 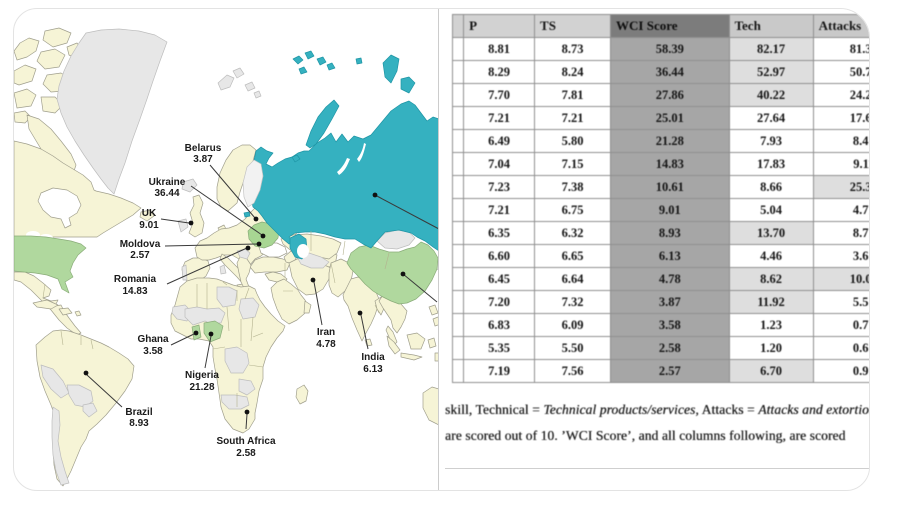 I want to click on svg-text: 9.01, so click(x=149, y=225).